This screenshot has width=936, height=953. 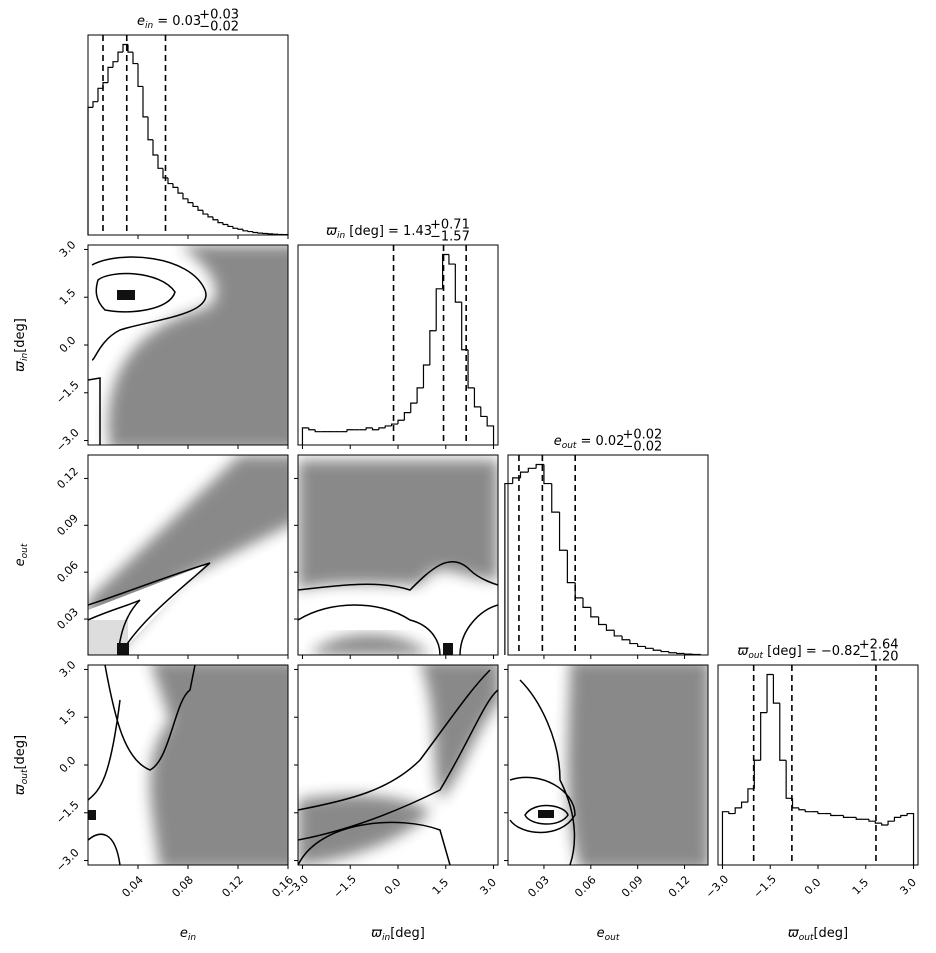 What do you see at coordinates (68, 669) in the screenshot?
I see `y-tick-label: 3.0` at bounding box center [68, 669].